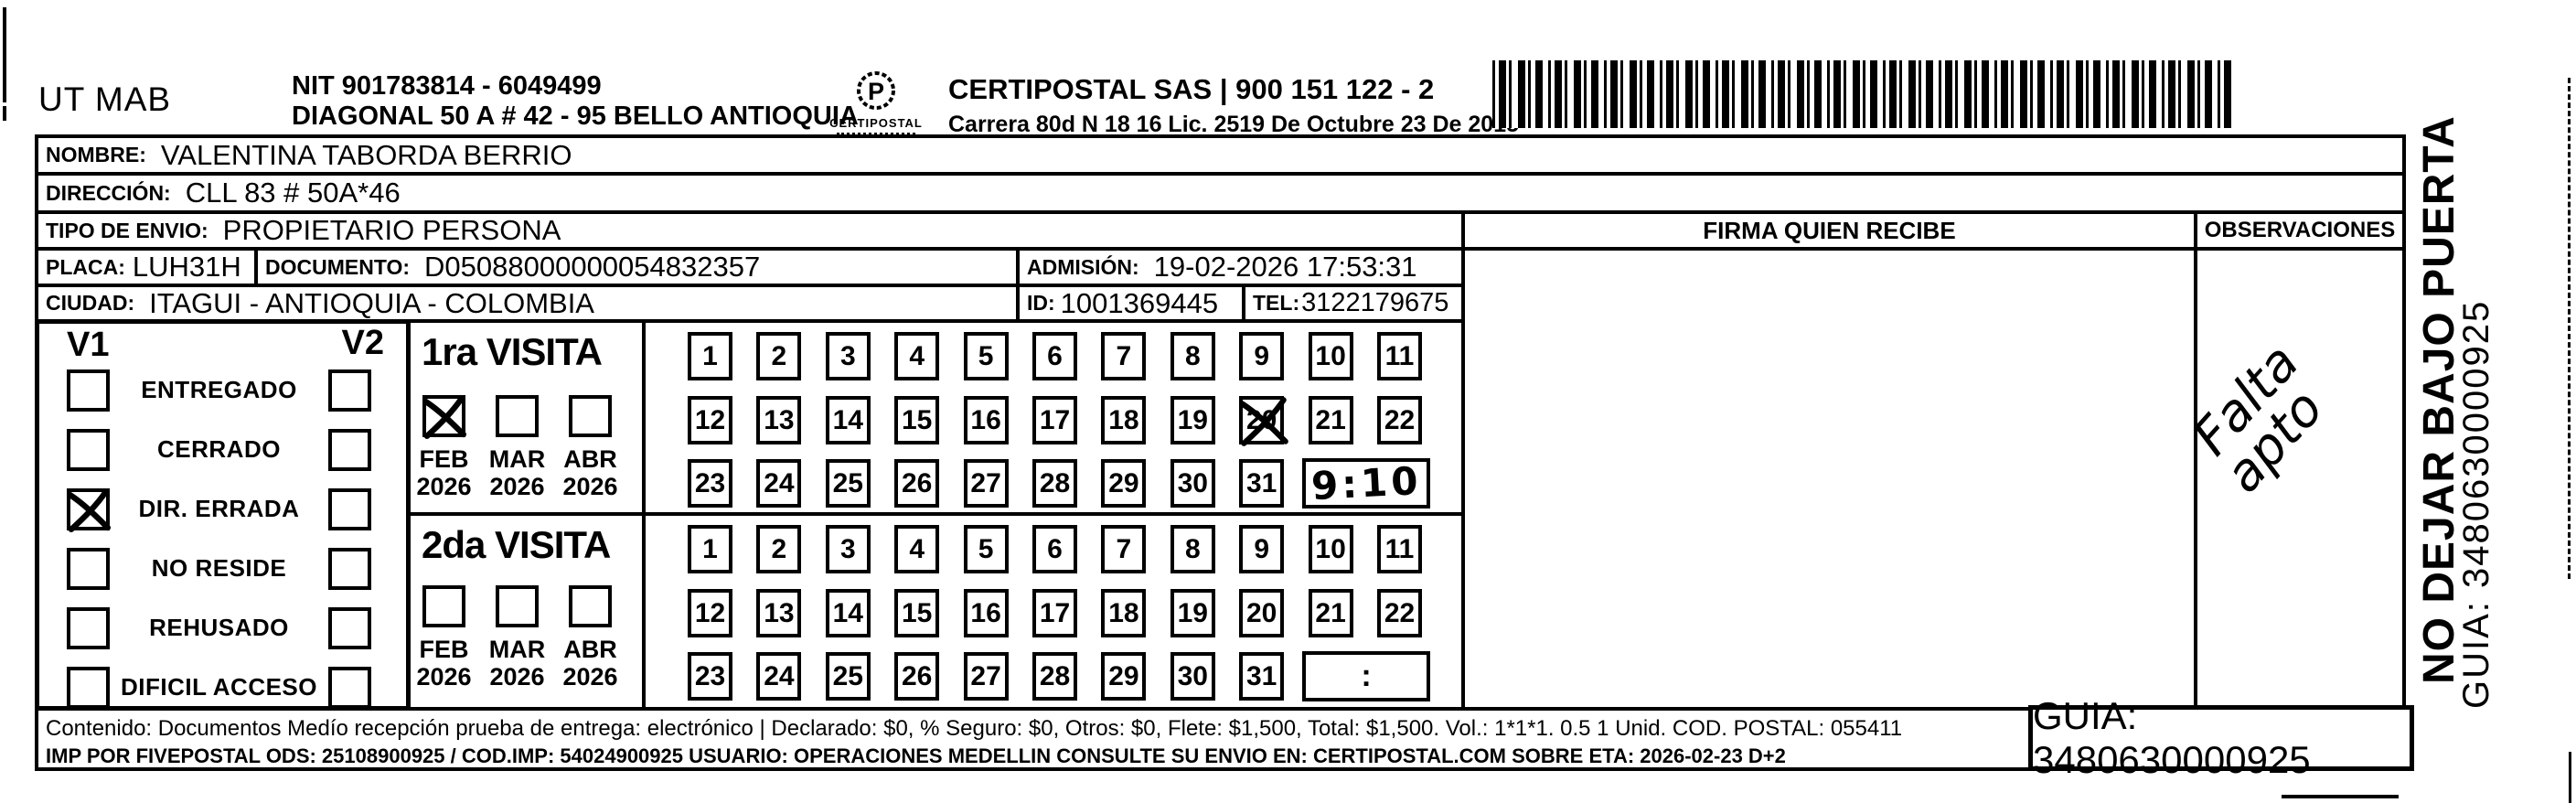 This screenshot has height=803, width=2576. Describe the element at coordinates (517, 459) in the screenshot. I see `month-name: MAR` at that location.